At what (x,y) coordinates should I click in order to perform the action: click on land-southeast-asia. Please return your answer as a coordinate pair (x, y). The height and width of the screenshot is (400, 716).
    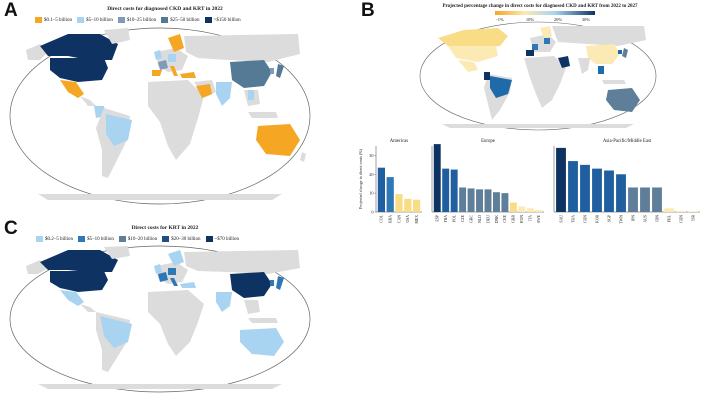
    Looking at the image, I should click on (252, 307).